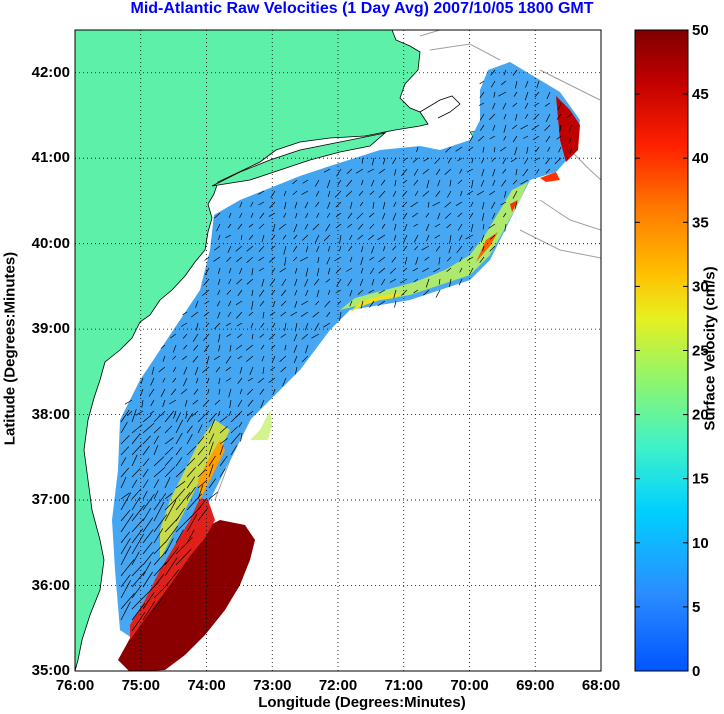 Image resolution: width=724 pixels, height=714 pixels. Describe the element at coordinates (700, 479) in the screenshot. I see `colorbar-tick-label: 15` at that location.